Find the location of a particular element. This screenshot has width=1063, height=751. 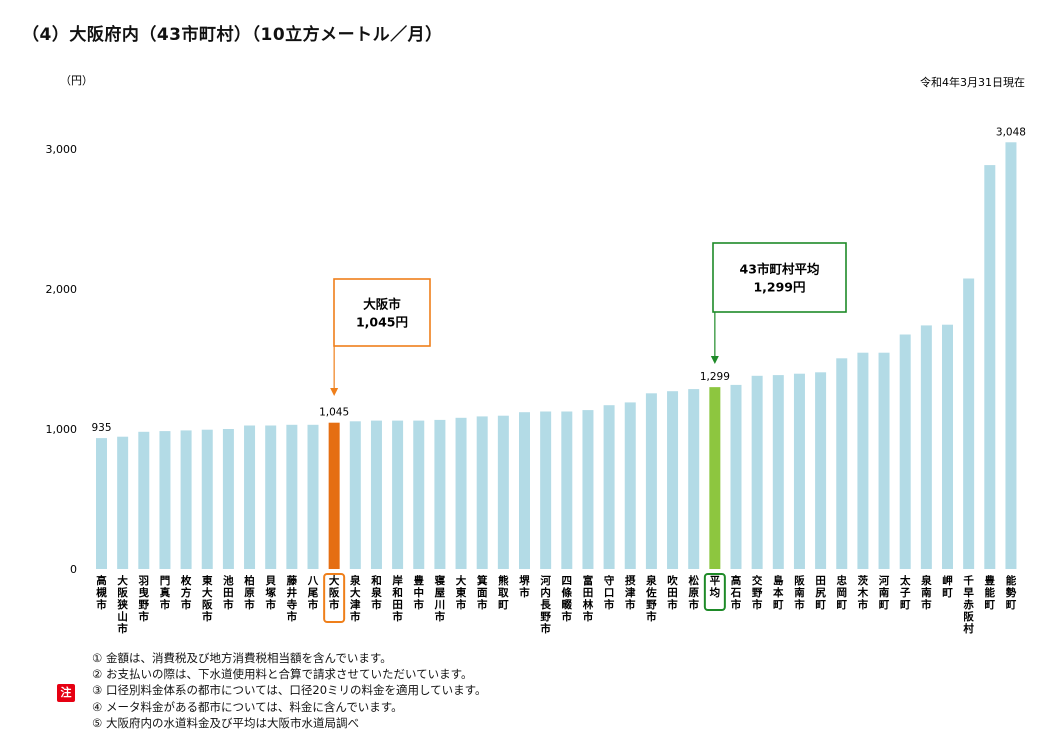

bar-泉佐野市 is located at coordinates (651, 481).